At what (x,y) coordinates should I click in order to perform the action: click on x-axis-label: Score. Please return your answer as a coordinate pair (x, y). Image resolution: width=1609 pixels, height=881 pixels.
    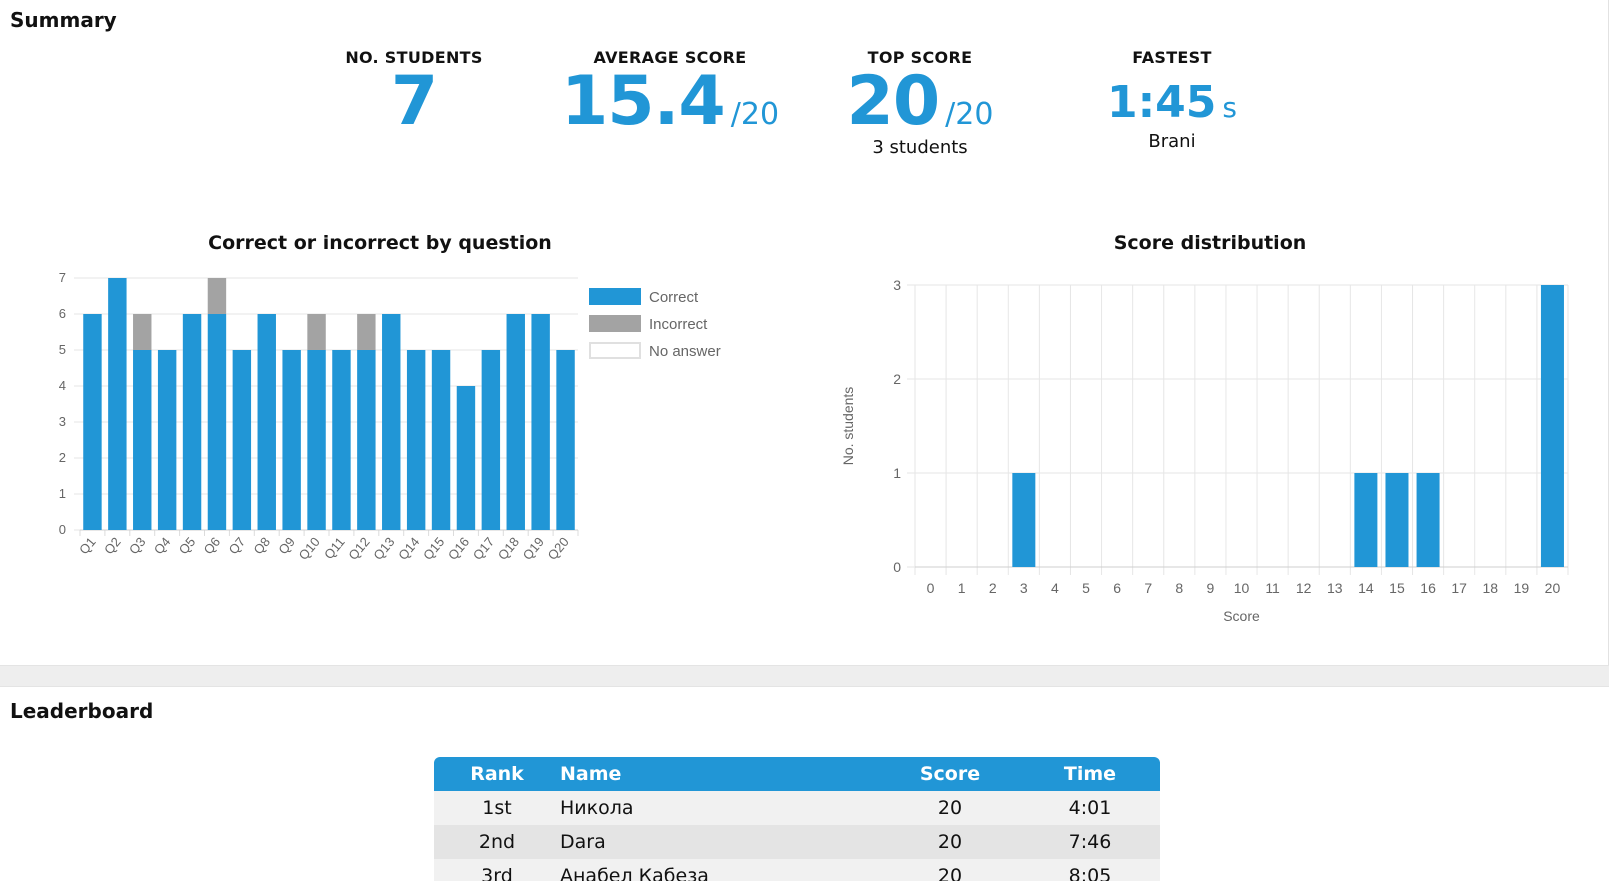
    Looking at the image, I should click on (1241, 616).